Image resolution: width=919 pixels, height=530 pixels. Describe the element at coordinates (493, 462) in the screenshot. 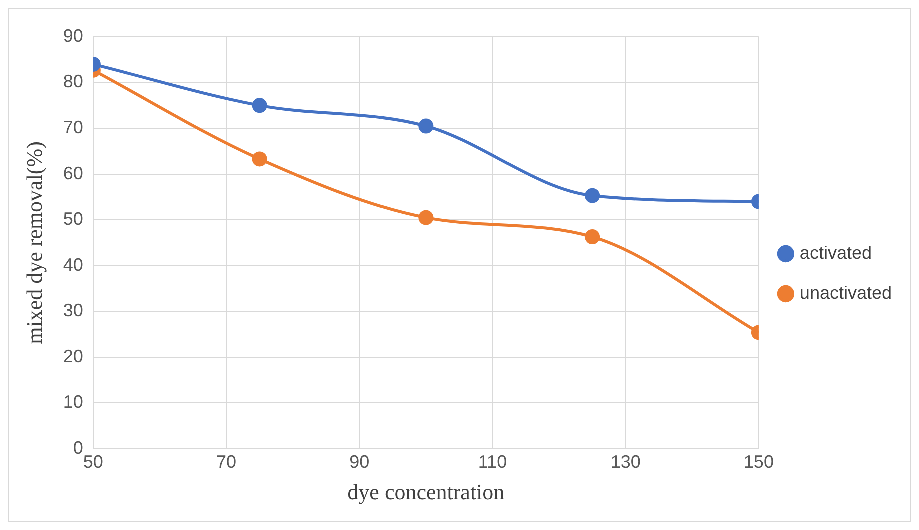

I see `x-tick-label: 110` at that location.